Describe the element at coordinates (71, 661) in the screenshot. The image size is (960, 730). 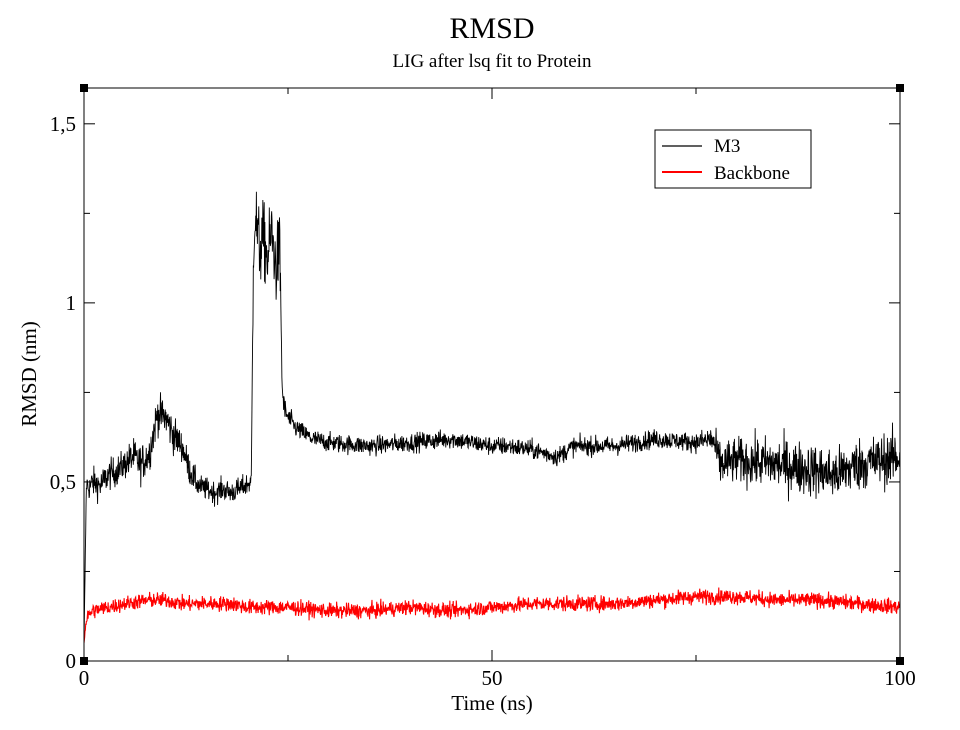
I see `y-tick-label: 0` at that location.